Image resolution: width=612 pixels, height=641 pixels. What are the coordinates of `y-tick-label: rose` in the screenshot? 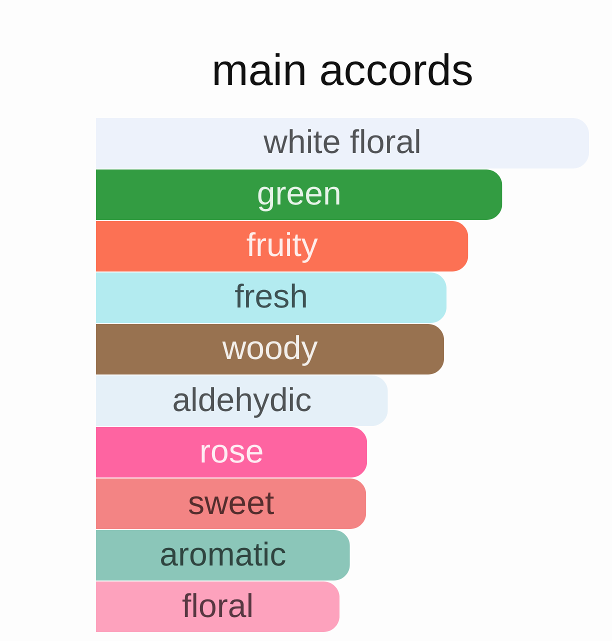 It's located at (231, 451).